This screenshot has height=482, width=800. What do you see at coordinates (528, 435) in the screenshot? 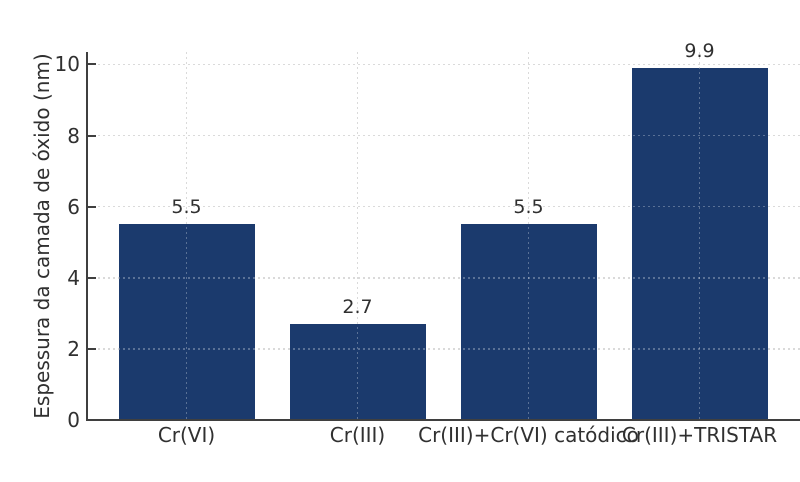
I see `x-tick-label: Cr(III)+Cr(VI) catódico` at bounding box center [528, 435].